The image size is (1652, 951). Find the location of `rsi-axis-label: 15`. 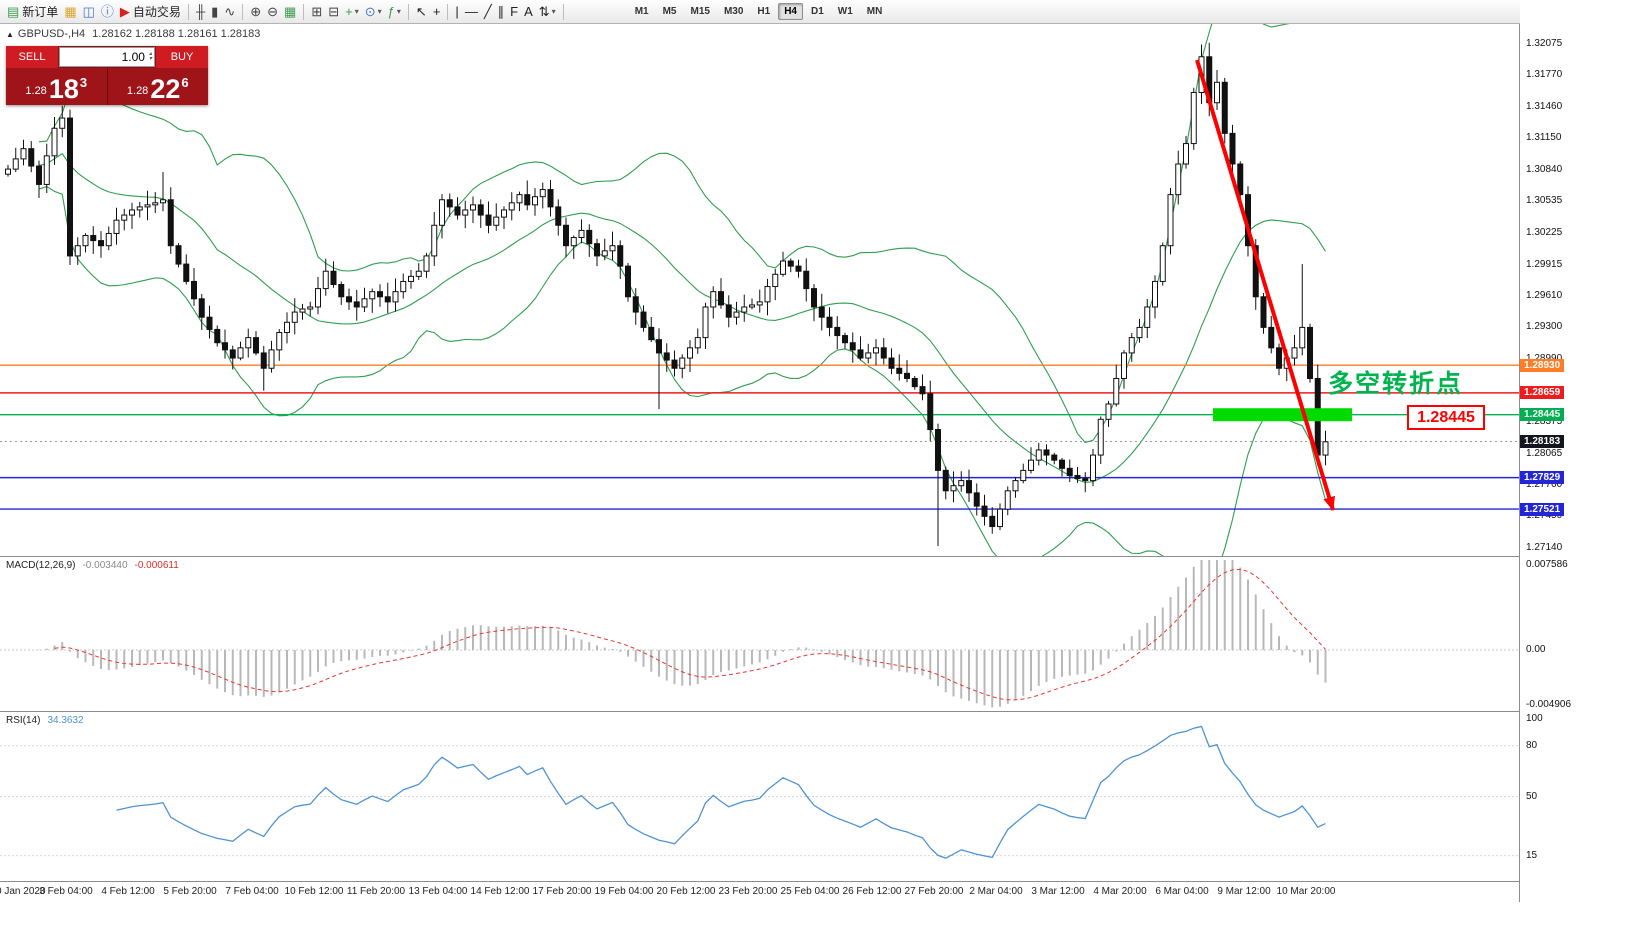

rsi-axis-label: 15 is located at coordinates (1532, 855).